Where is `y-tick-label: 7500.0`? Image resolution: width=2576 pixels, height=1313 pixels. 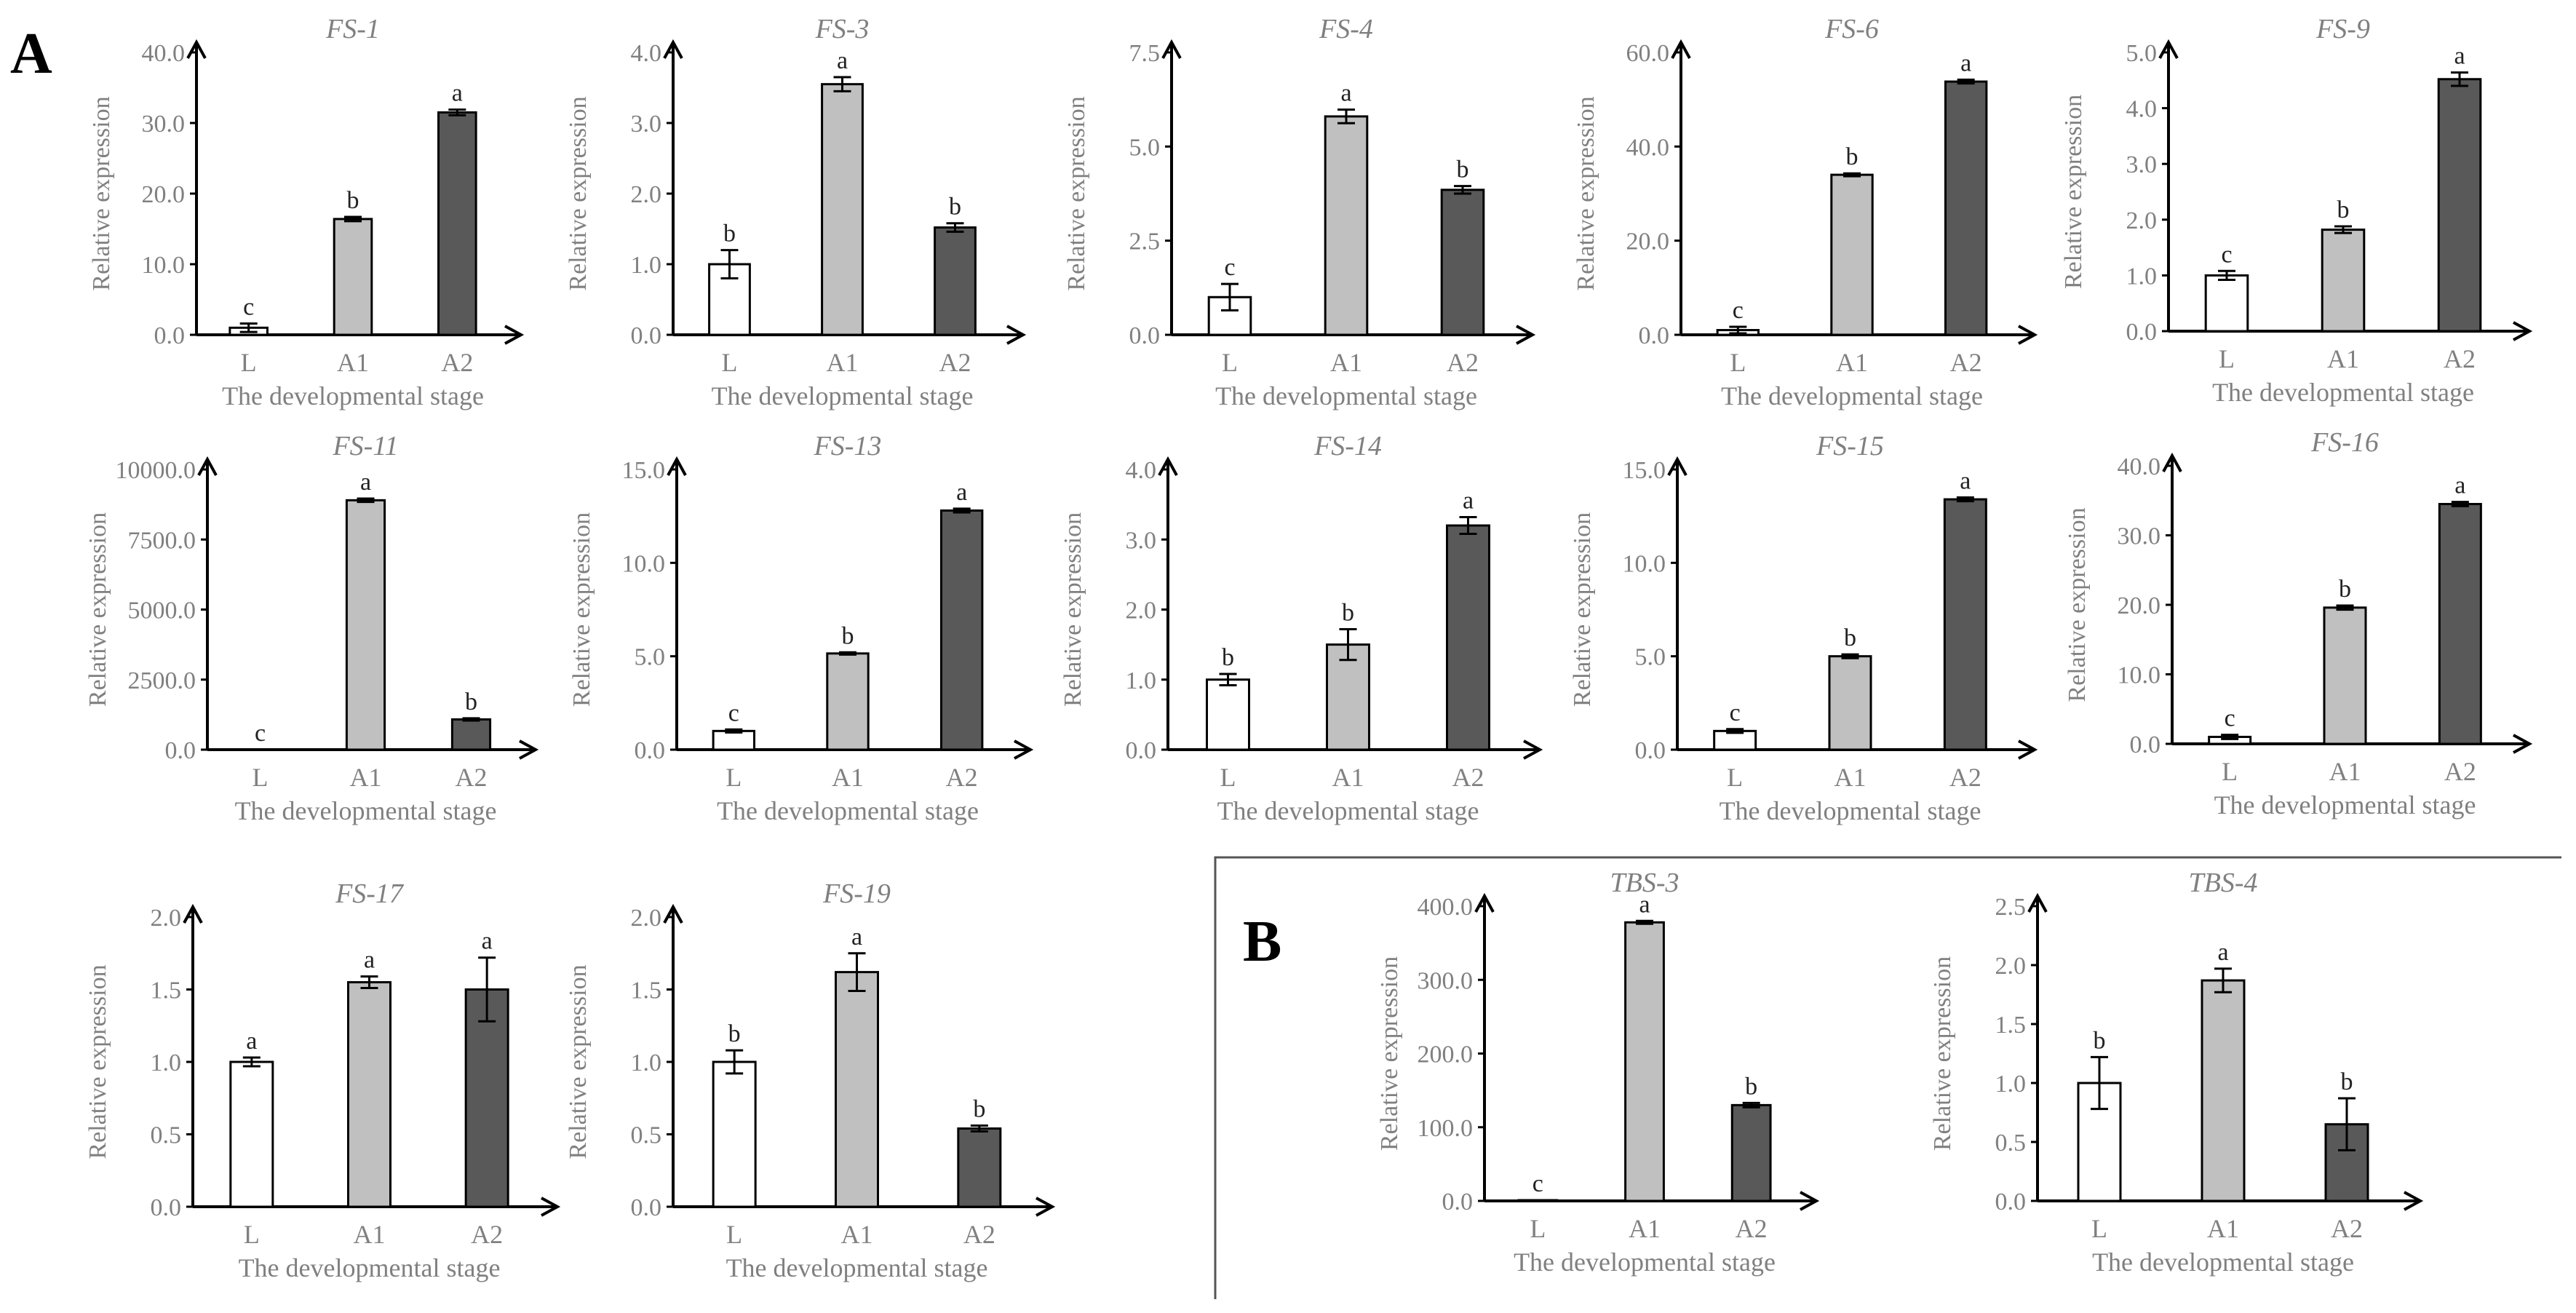
y-tick-label: 7500.0 is located at coordinates (162, 540).